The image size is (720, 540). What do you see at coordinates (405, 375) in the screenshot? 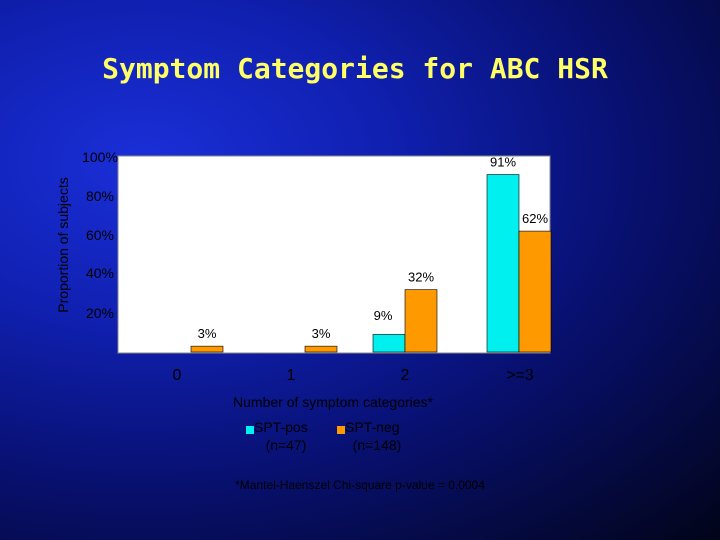
I see `x-tick-label: 2` at bounding box center [405, 375].